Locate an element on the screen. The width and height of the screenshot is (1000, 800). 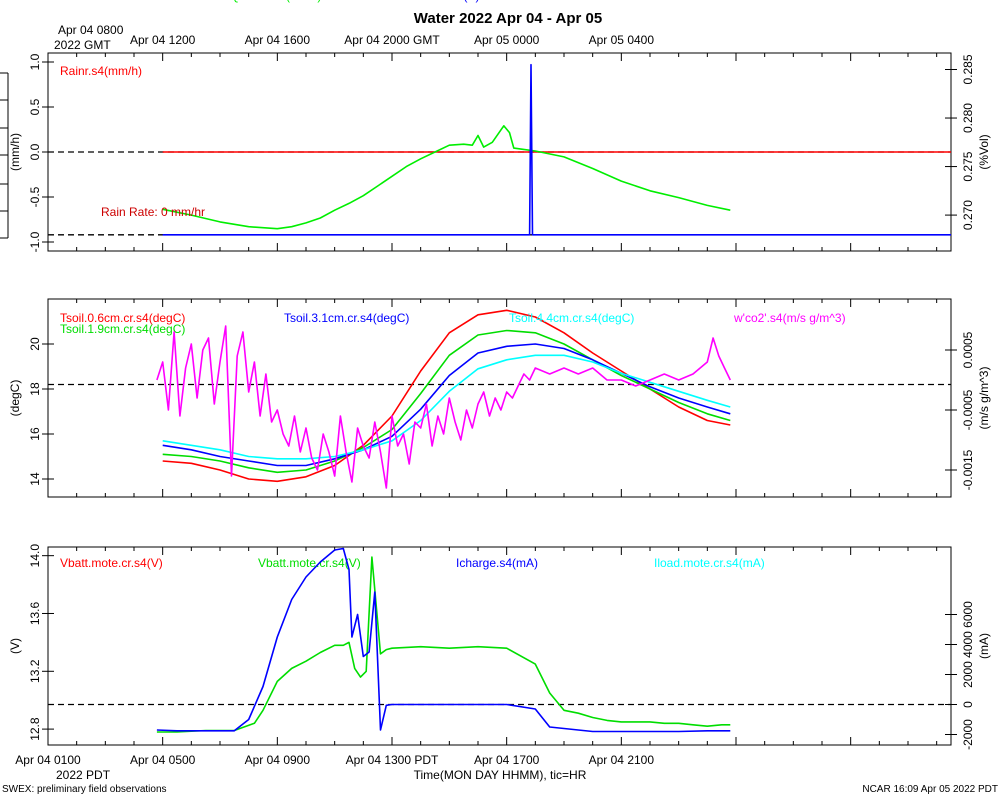
left-tick-label: 13.2 is located at coordinates (35, 671).